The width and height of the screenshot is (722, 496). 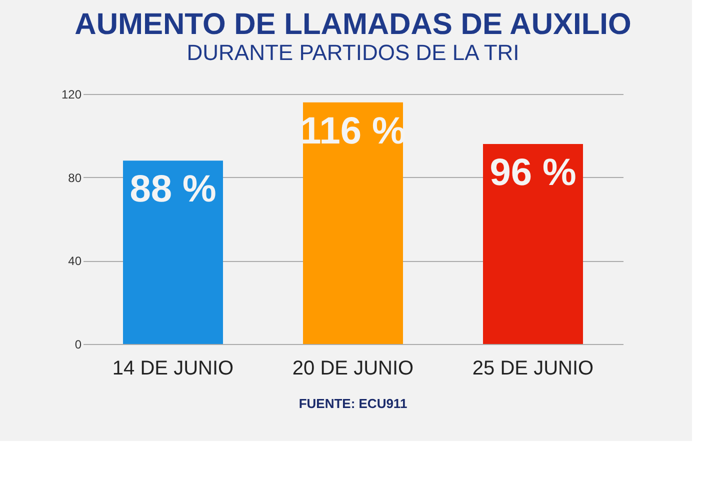 What do you see at coordinates (75, 177) in the screenshot?
I see `y-tick-label: 80` at bounding box center [75, 177].